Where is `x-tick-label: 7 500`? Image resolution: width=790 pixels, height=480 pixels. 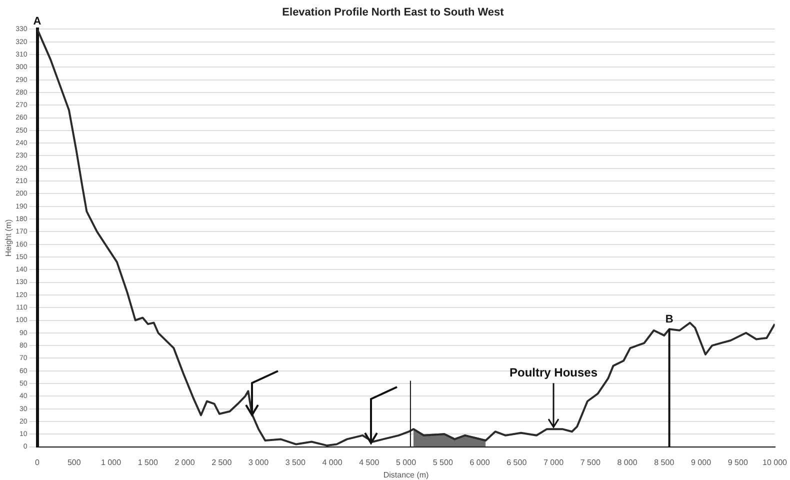
x-tick-label: 7 500 is located at coordinates (590, 462).